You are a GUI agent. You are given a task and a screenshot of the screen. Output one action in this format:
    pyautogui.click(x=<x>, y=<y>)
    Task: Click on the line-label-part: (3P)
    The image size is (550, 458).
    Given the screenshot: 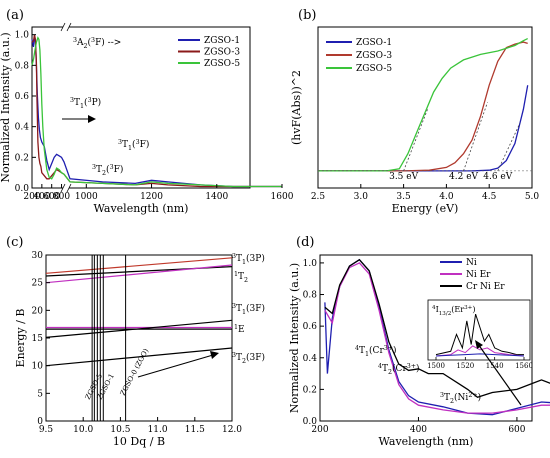 What is the action you would take?
    pyautogui.click(x=255, y=258)
    